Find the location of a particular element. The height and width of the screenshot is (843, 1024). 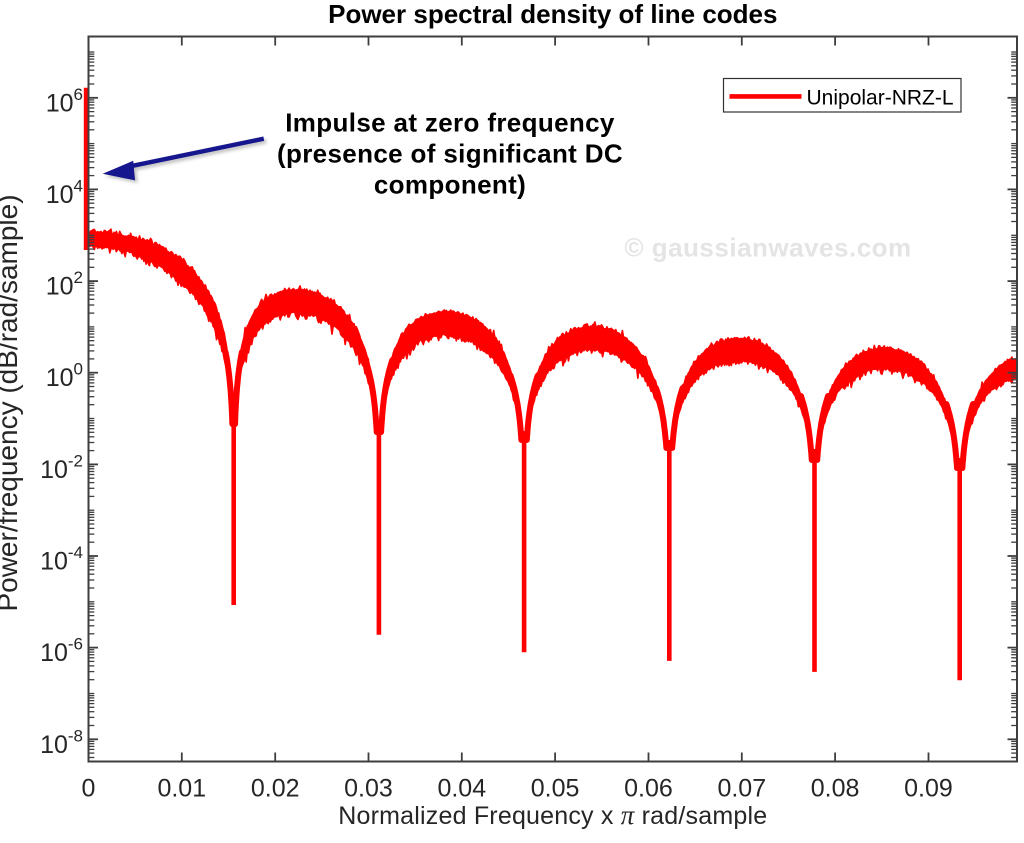

svg-text: 0.07 is located at coordinates (741, 789).